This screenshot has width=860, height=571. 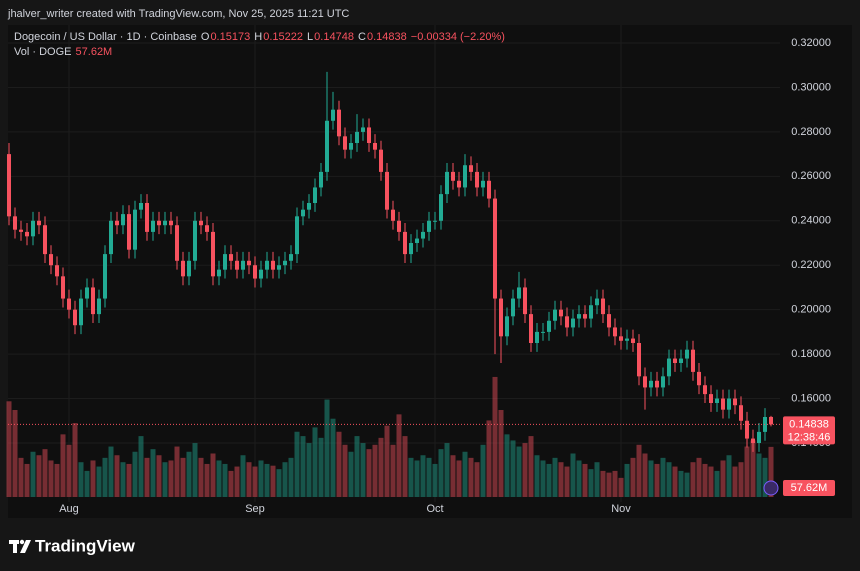 What do you see at coordinates (811, 354) in the screenshot?
I see `y-tick-label: 0.18000` at bounding box center [811, 354].